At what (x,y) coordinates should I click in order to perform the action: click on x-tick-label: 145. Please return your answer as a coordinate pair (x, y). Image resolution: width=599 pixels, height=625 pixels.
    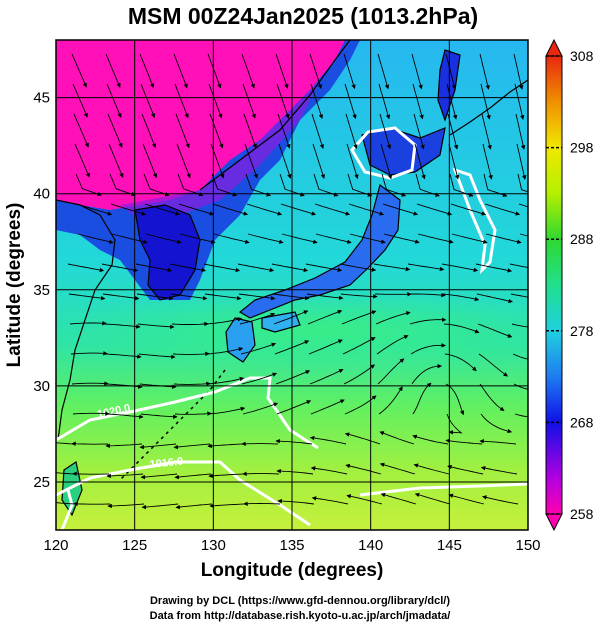
    Looking at the image, I should click on (449, 545).